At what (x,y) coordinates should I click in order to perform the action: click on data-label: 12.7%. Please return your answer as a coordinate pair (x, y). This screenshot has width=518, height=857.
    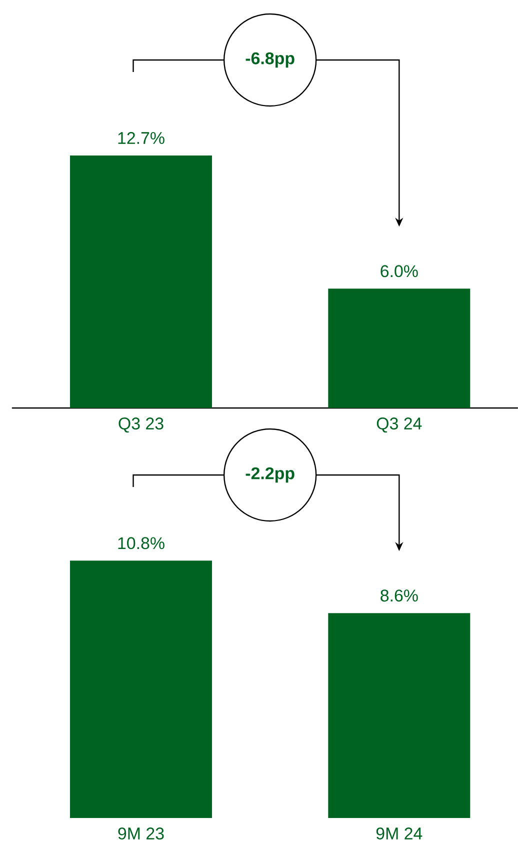
    Looking at the image, I should click on (141, 138).